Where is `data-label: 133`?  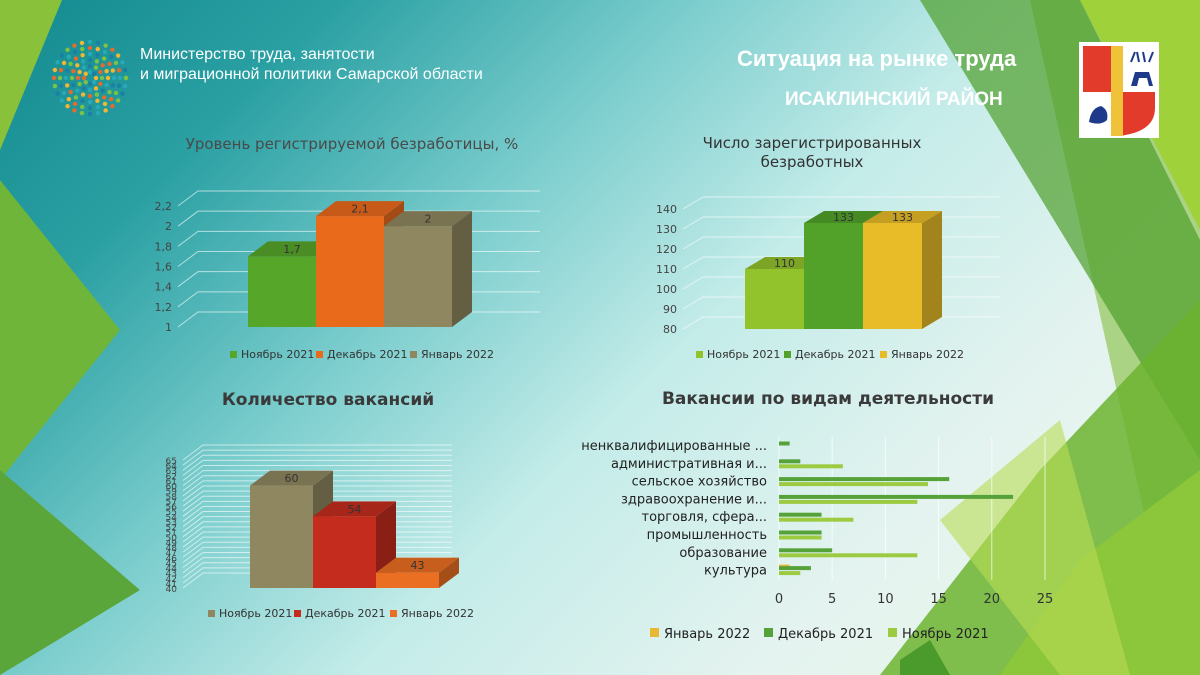
data-label: 133 is located at coordinates (843, 217).